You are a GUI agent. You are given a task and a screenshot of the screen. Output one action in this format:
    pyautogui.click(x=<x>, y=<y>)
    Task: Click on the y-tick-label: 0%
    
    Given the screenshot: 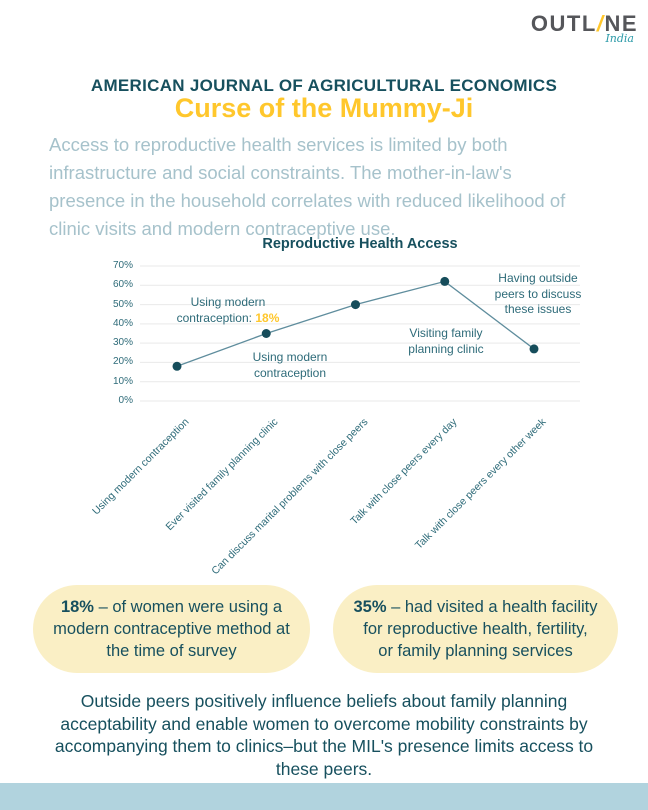 What is the action you would take?
    pyautogui.click(x=125, y=400)
    